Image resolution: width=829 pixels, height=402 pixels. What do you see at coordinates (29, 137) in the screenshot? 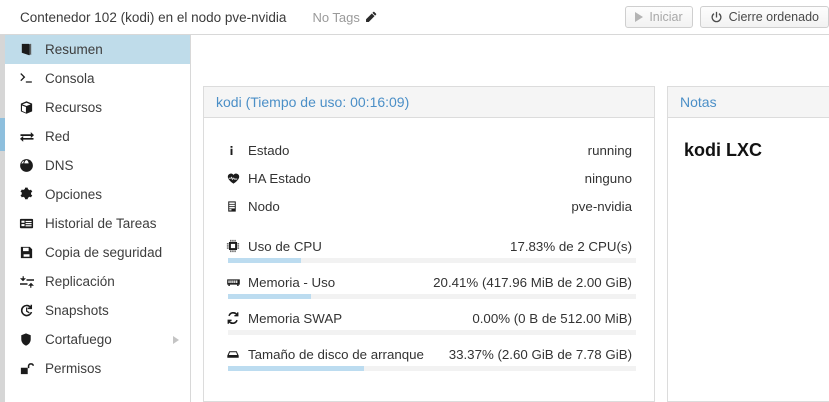
I see `exchange-icon` at bounding box center [29, 137].